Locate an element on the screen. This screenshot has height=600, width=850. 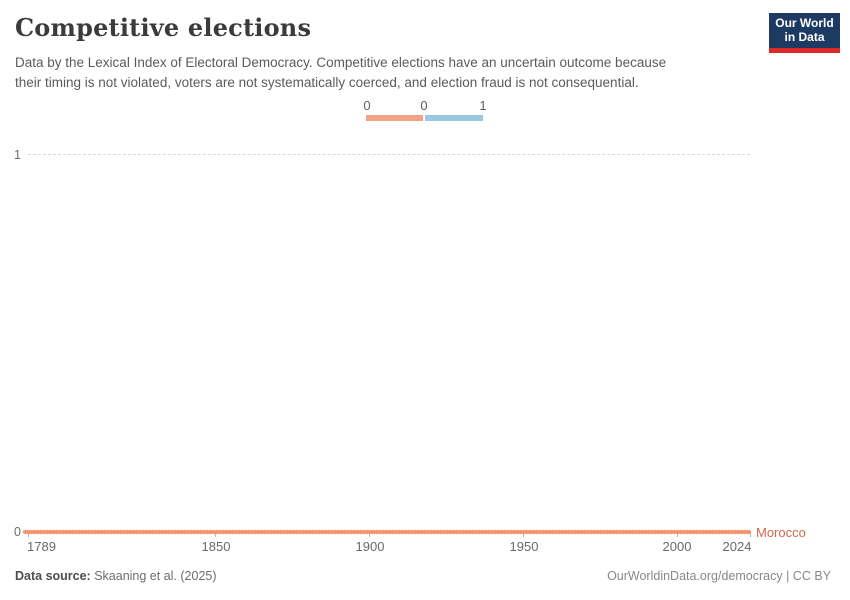
owid-logo-line1: Our World is located at coordinates (804, 23).